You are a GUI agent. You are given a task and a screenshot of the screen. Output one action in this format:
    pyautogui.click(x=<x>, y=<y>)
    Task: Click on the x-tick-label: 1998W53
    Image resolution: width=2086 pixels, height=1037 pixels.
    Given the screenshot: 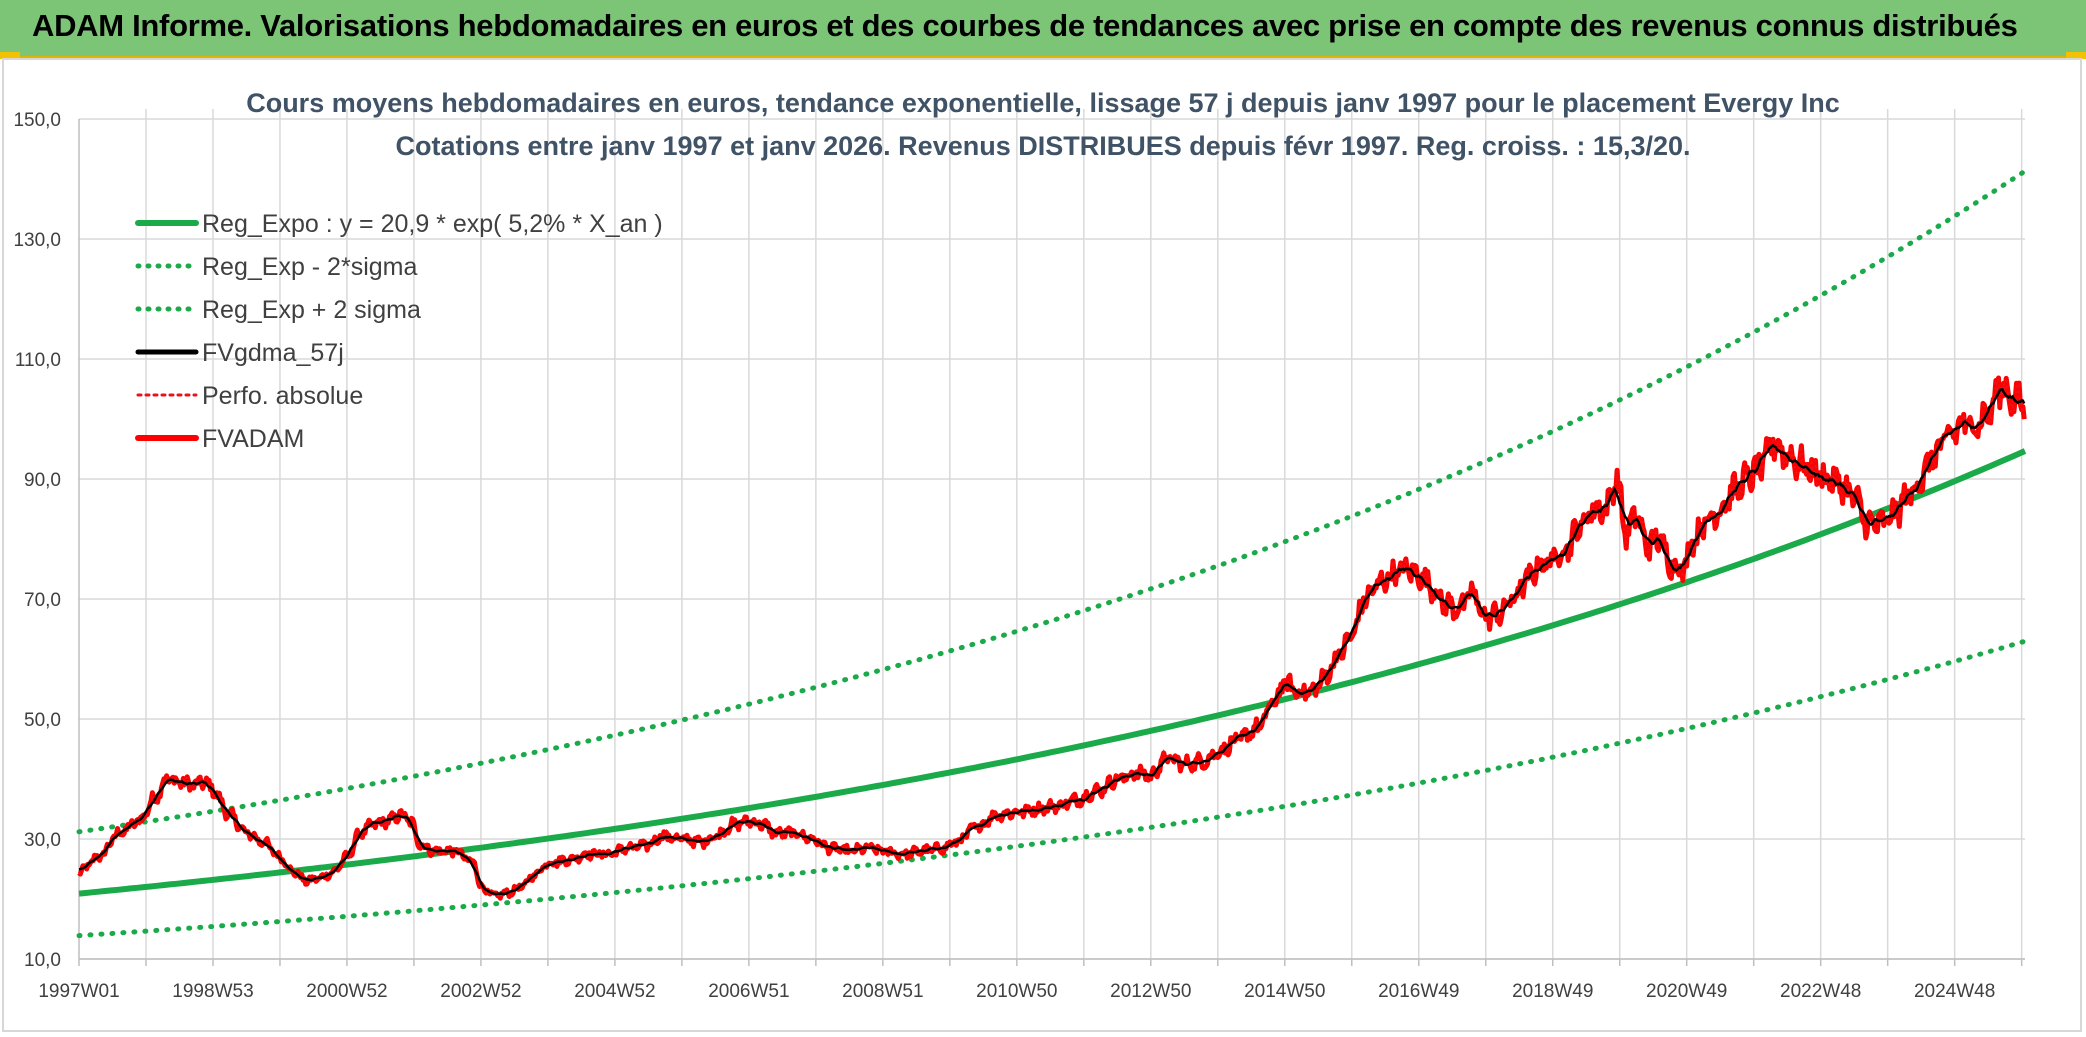 What is the action you would take?
    pyautogui.click(x=212, y=991)
    